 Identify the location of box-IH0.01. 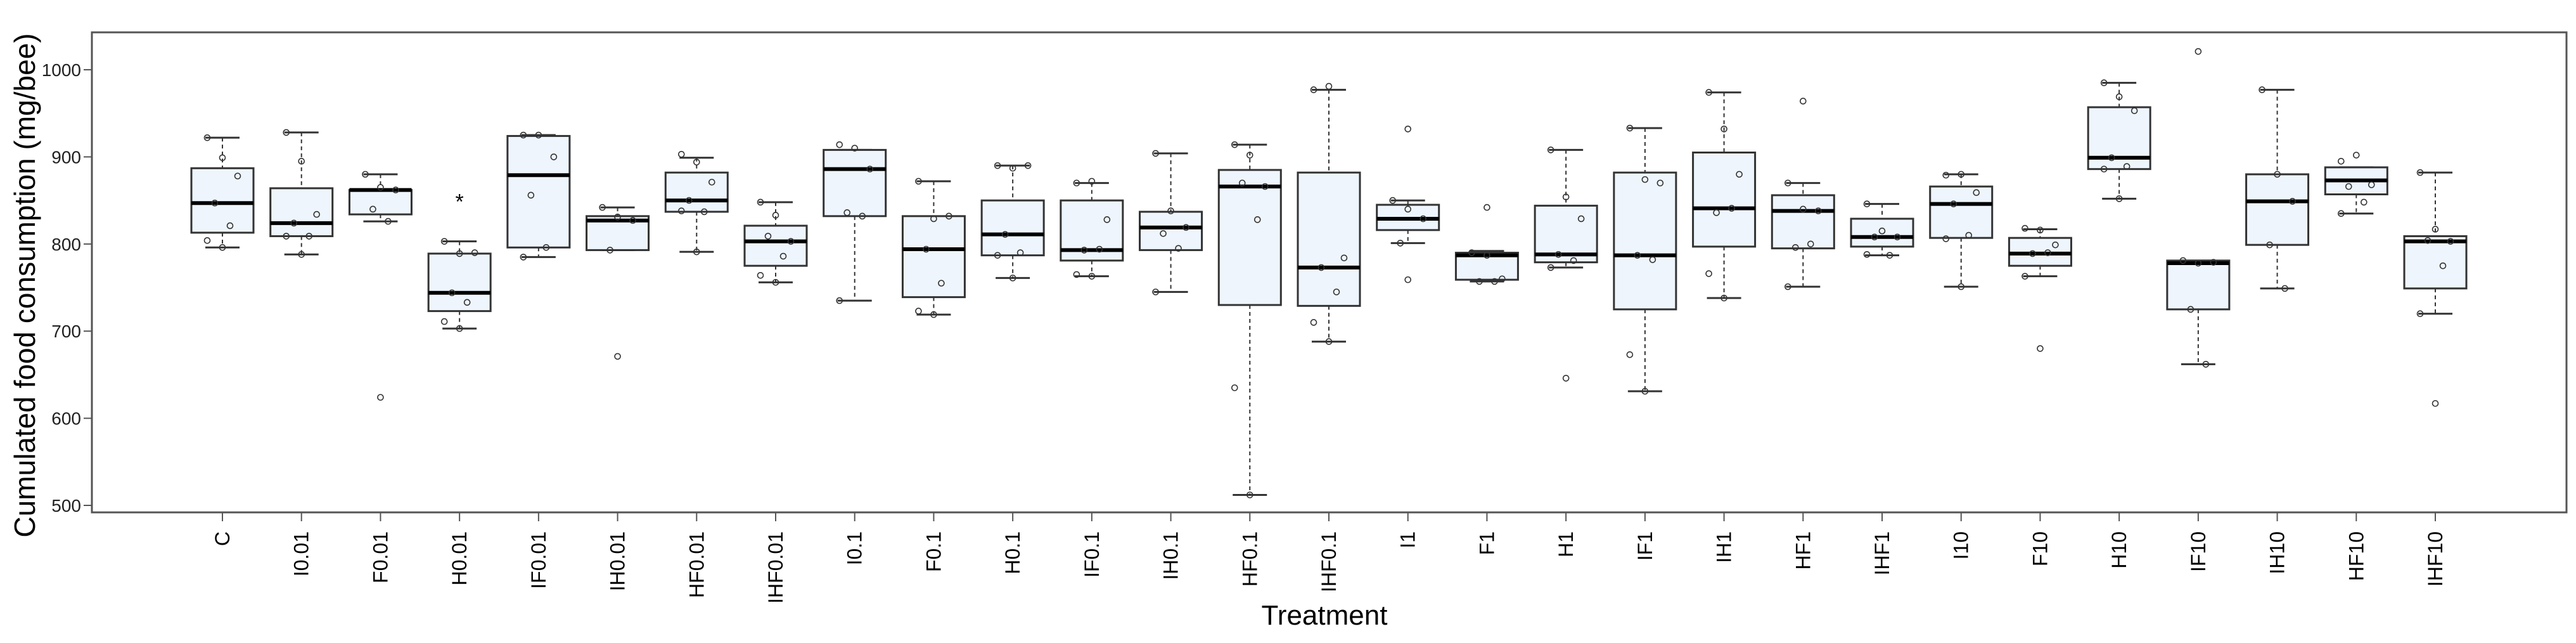
(618, 282).